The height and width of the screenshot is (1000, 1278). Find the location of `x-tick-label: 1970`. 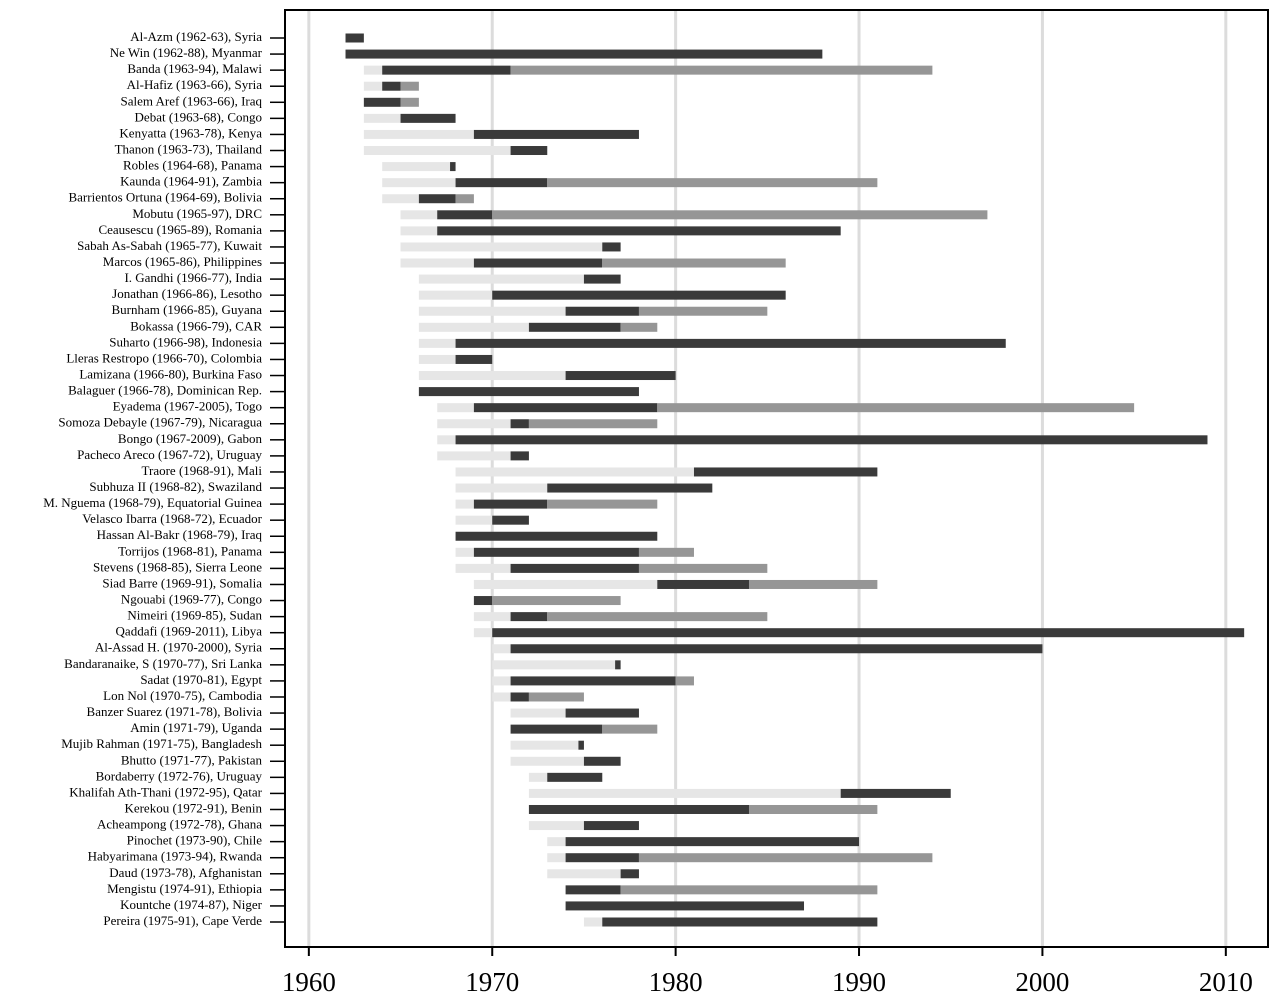

x-tick-label: 1970 is located at coordinates (492, 982).